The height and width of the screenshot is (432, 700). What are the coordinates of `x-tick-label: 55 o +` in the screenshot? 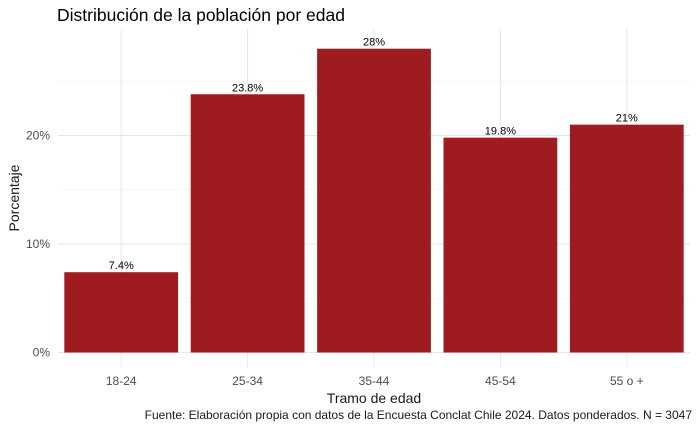 It's located at (627, 381).